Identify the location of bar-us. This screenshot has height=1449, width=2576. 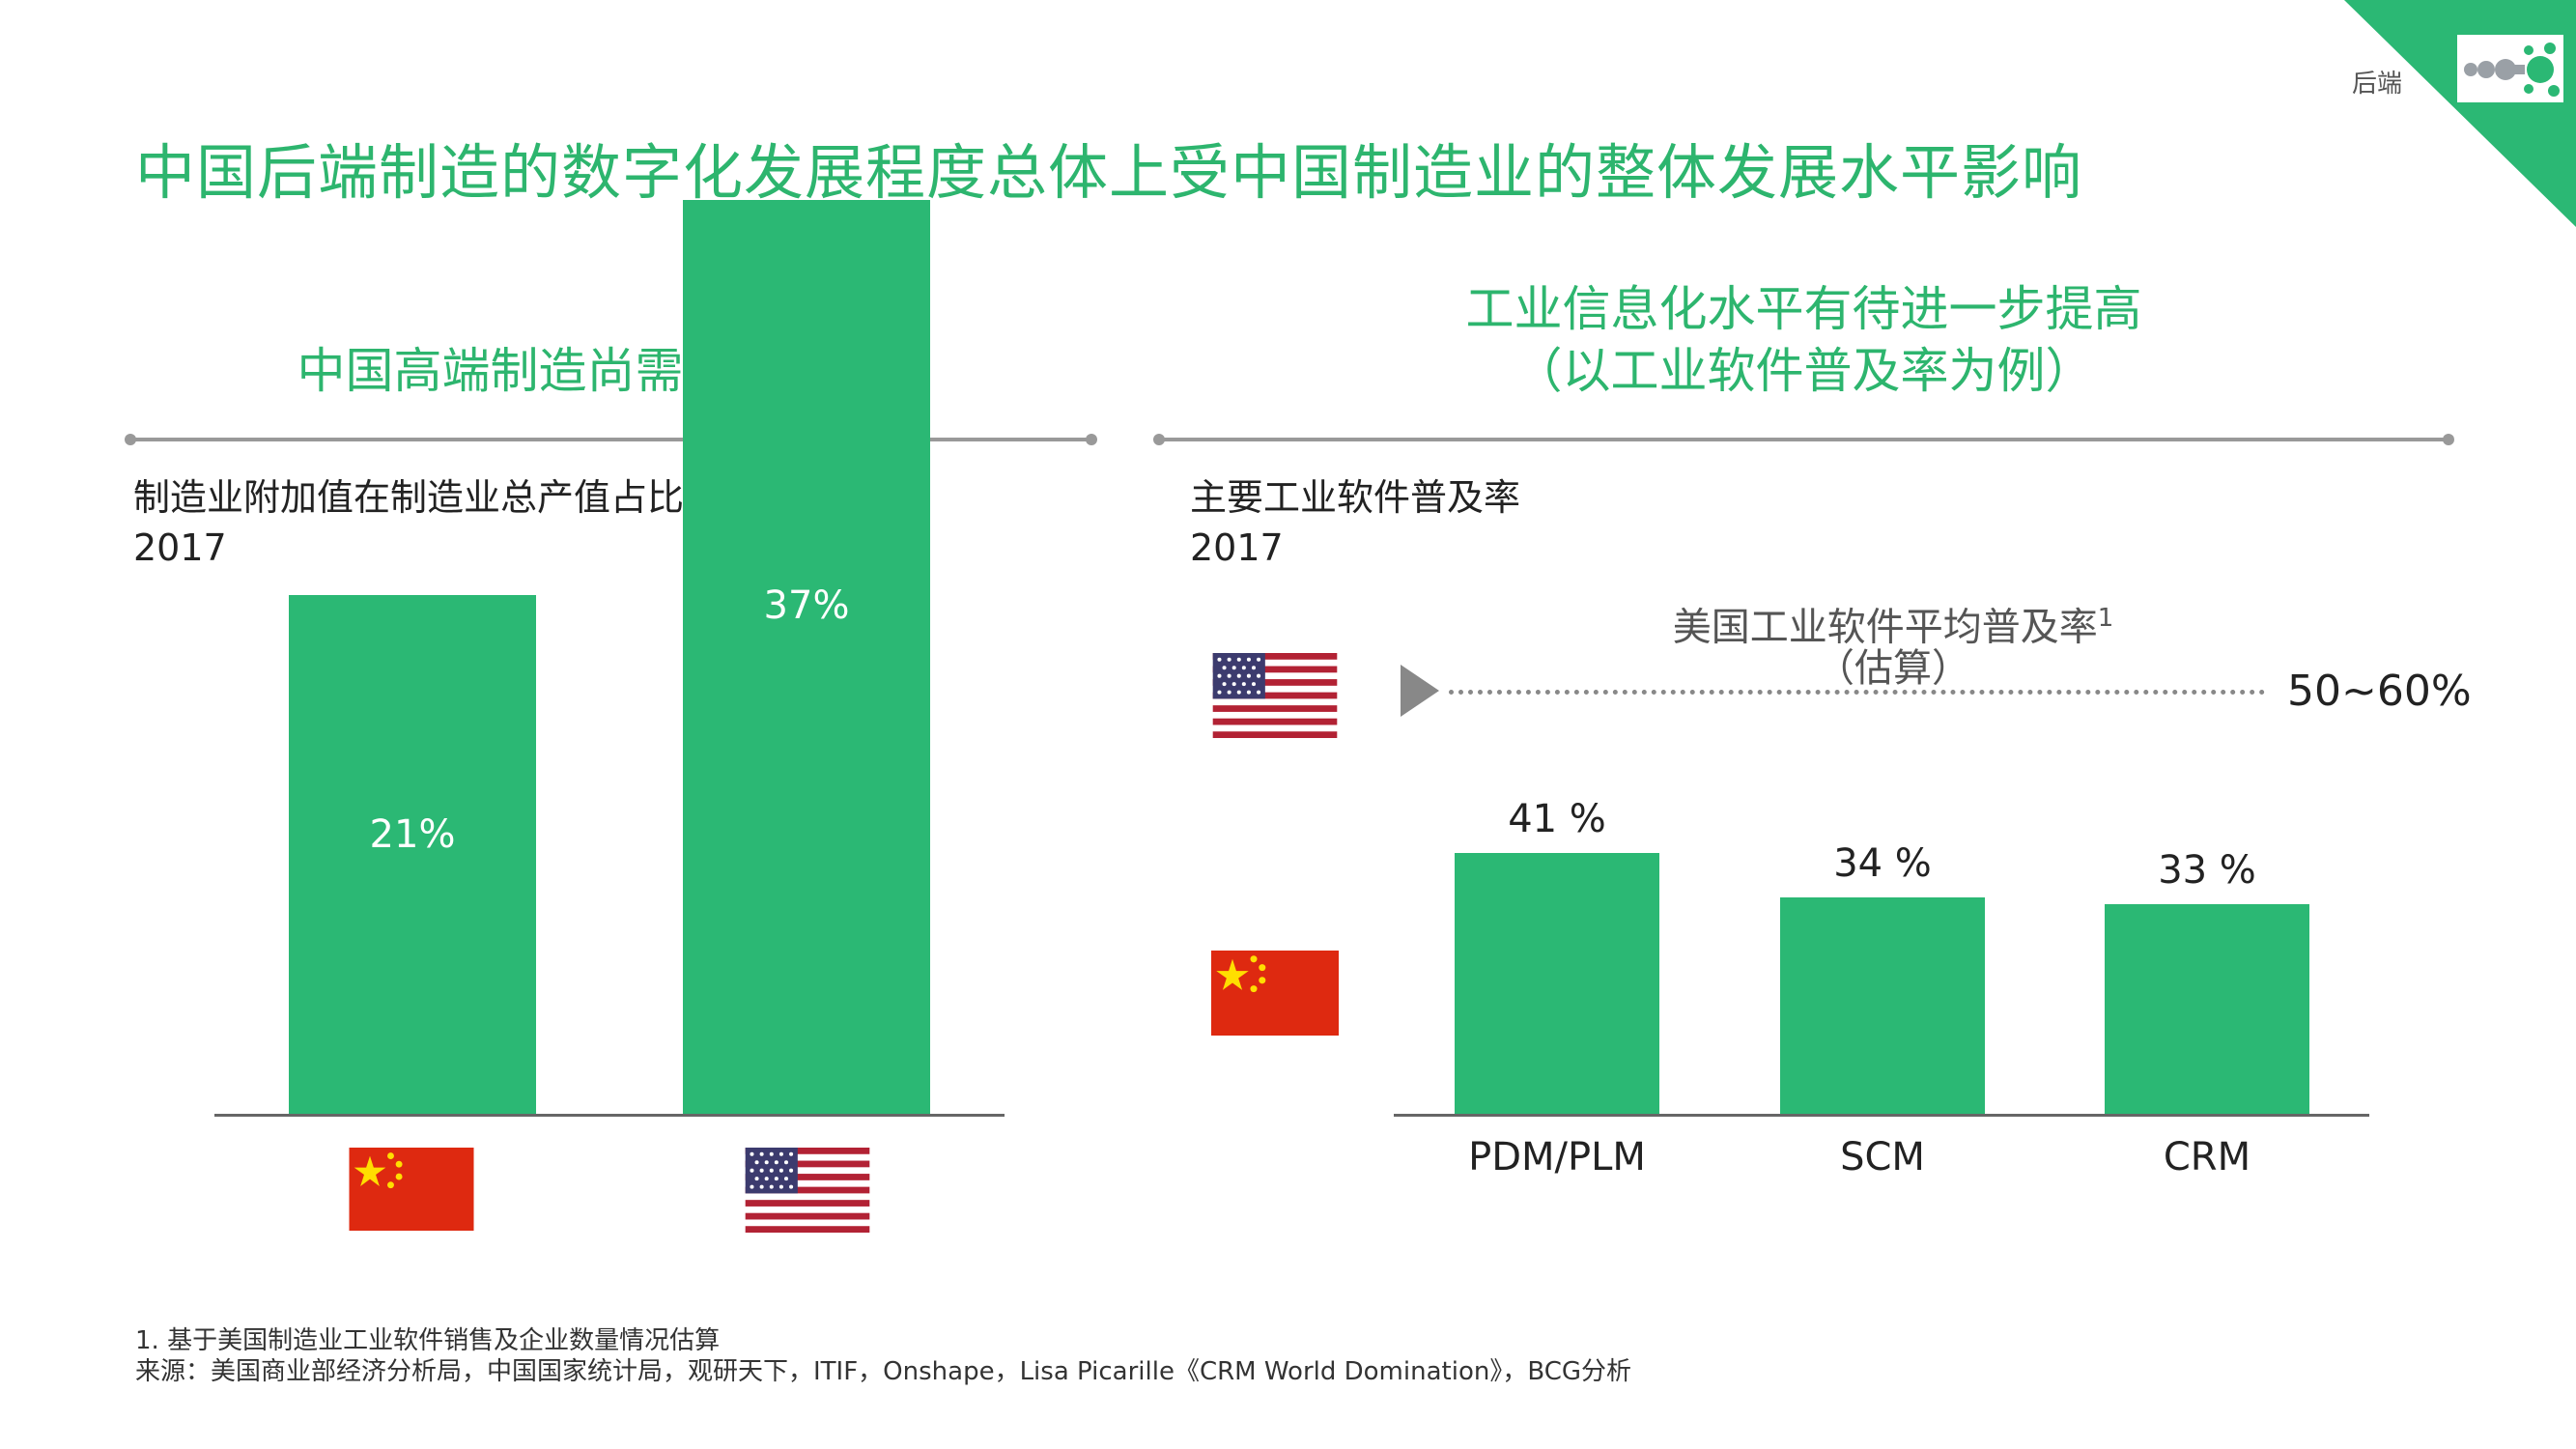
(806, 656).